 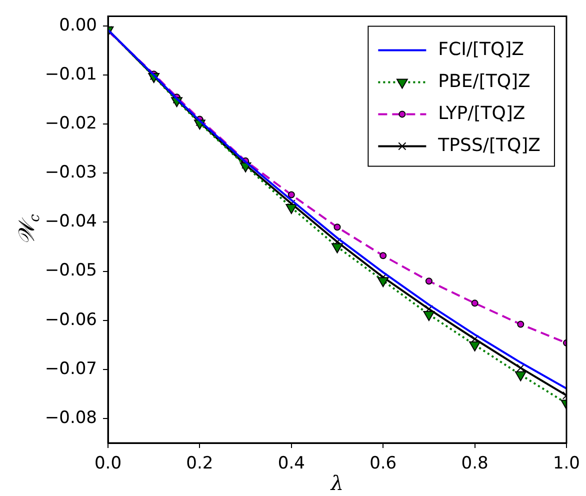 What do you see at coordinates (70, 320) in the screenshot?
I see `y-tick-label: −0.06` at bounding box center [70, 320].